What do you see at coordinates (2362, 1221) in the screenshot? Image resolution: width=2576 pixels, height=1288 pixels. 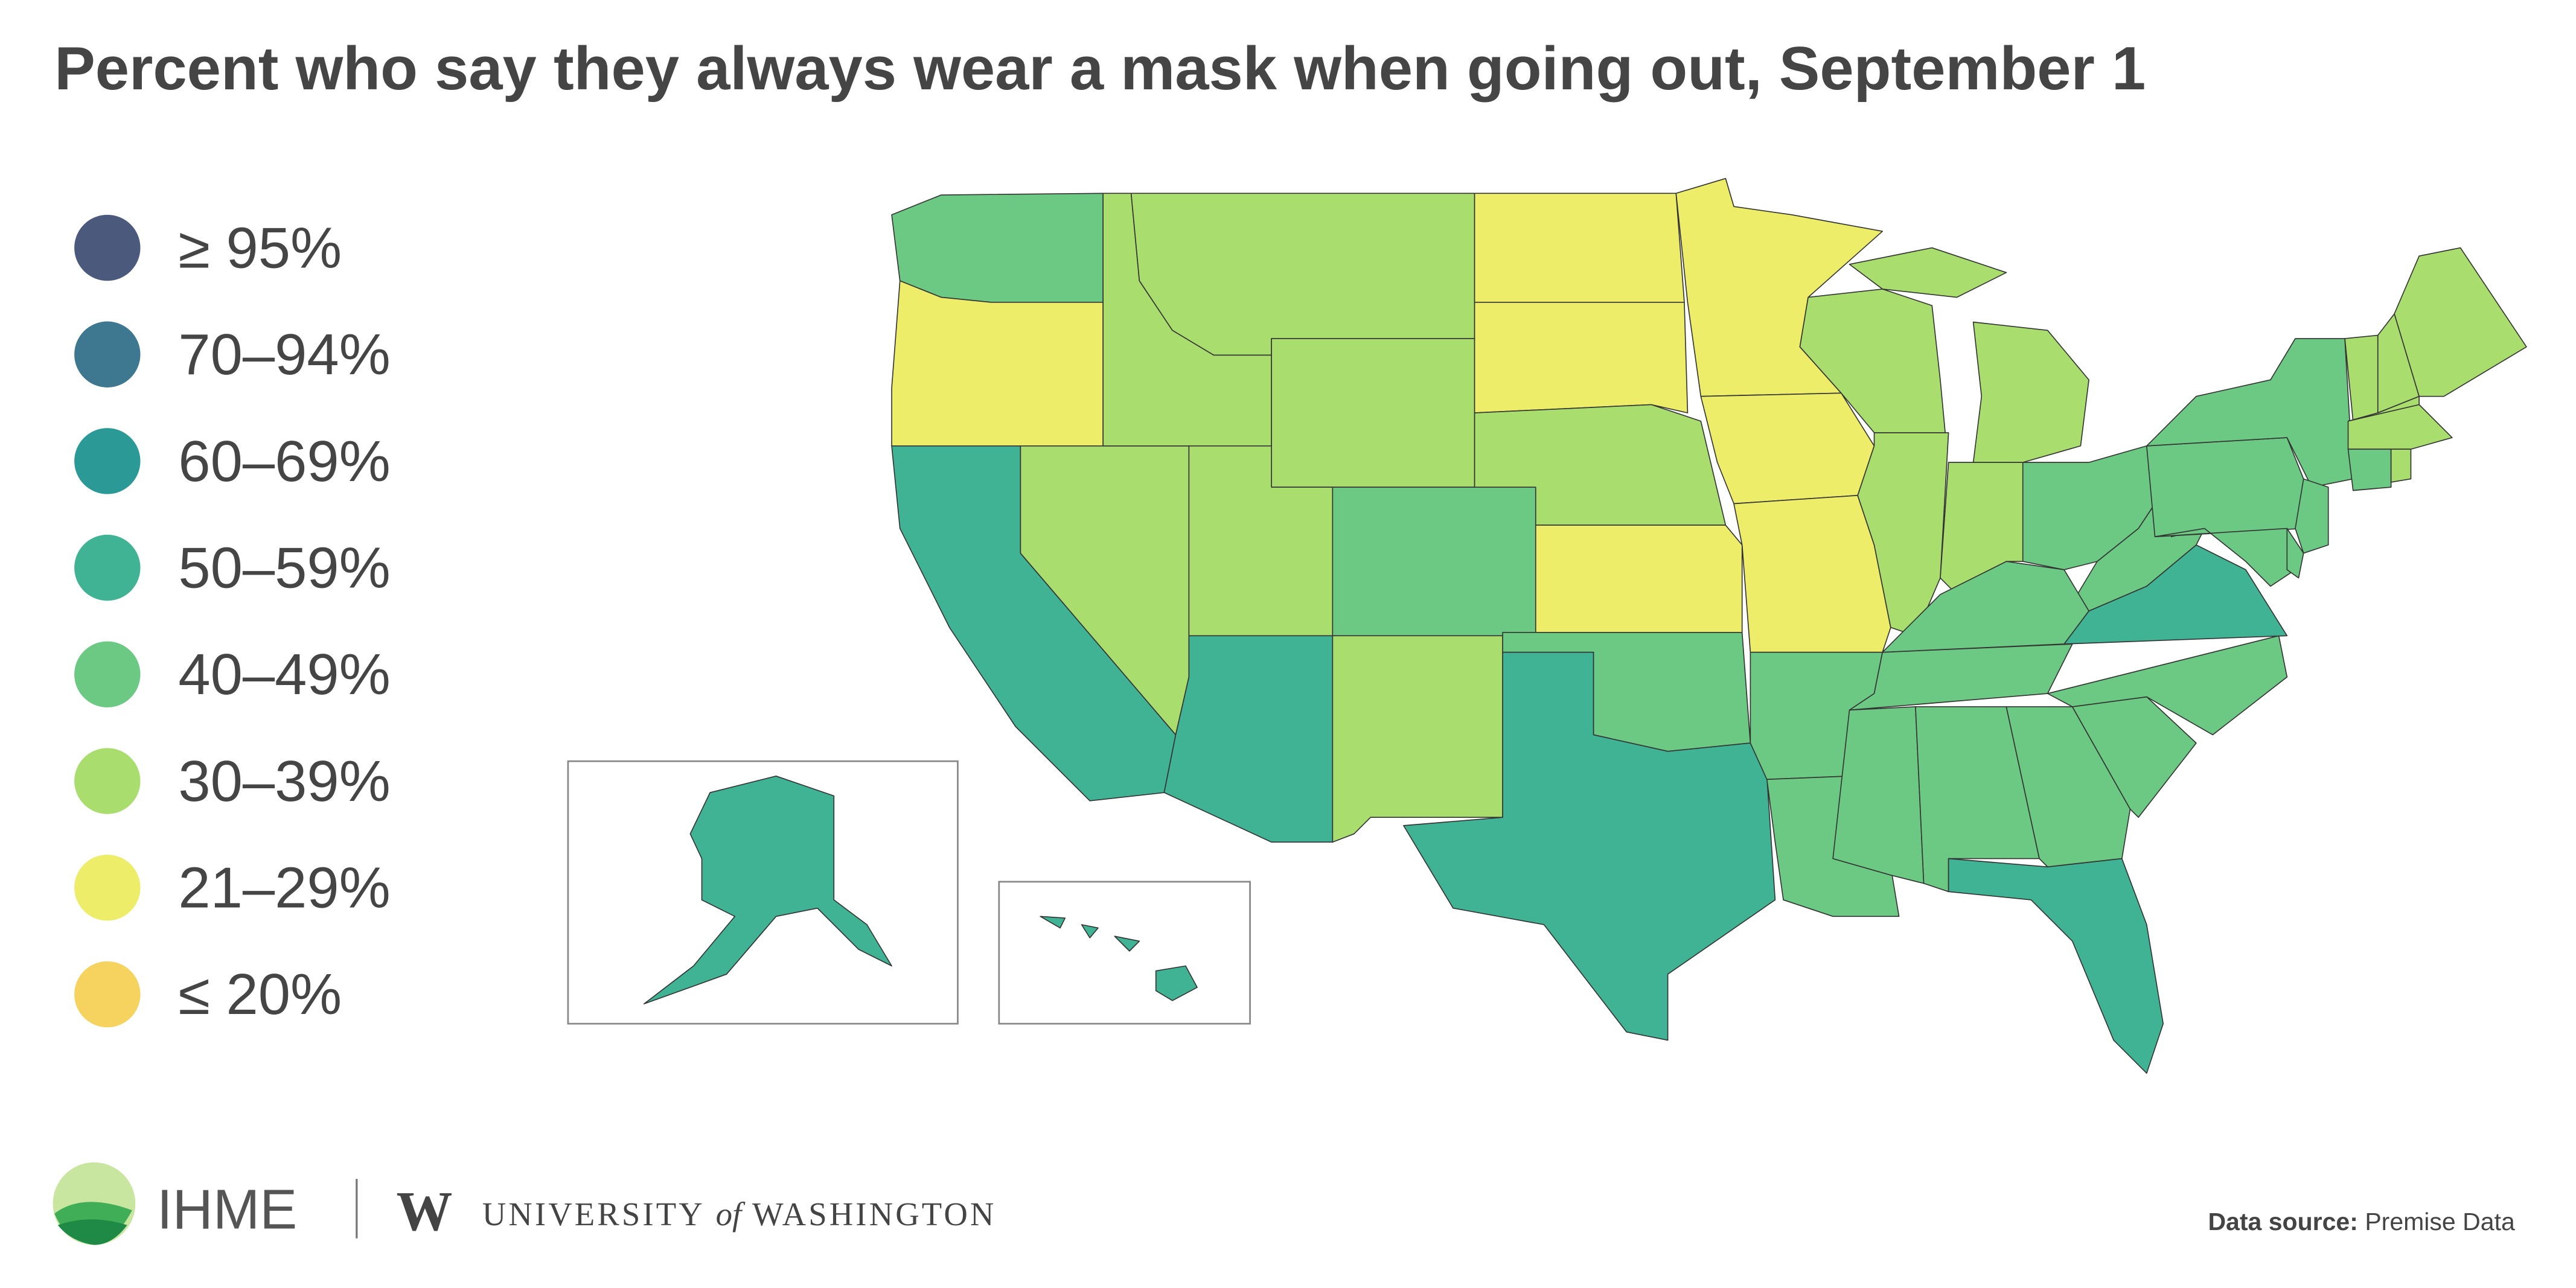 I see `source: Data source: Premise Data` at bounding box center [2362, 1221].